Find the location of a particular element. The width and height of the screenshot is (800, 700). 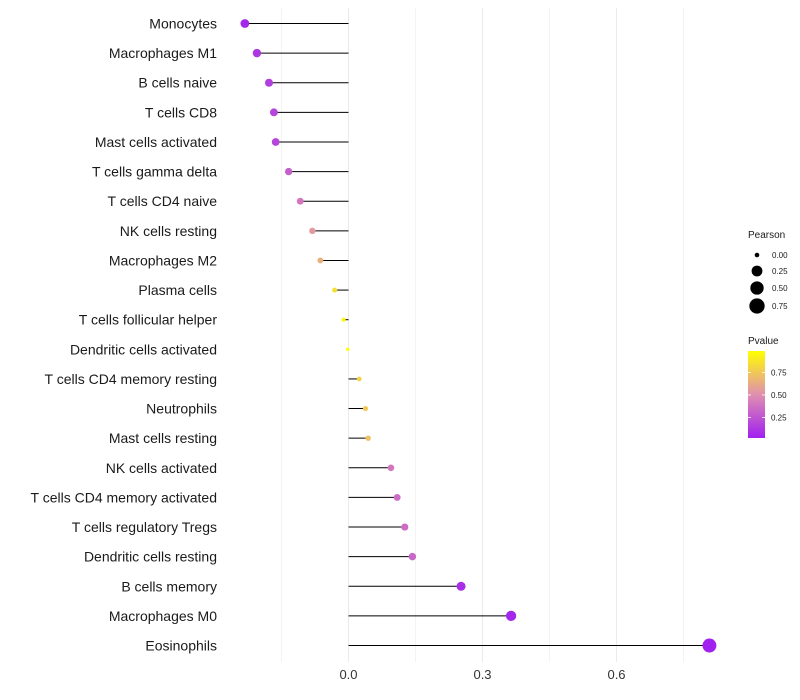

y-axis-label: Macrophages M1 is located at coordinates (163, 53).